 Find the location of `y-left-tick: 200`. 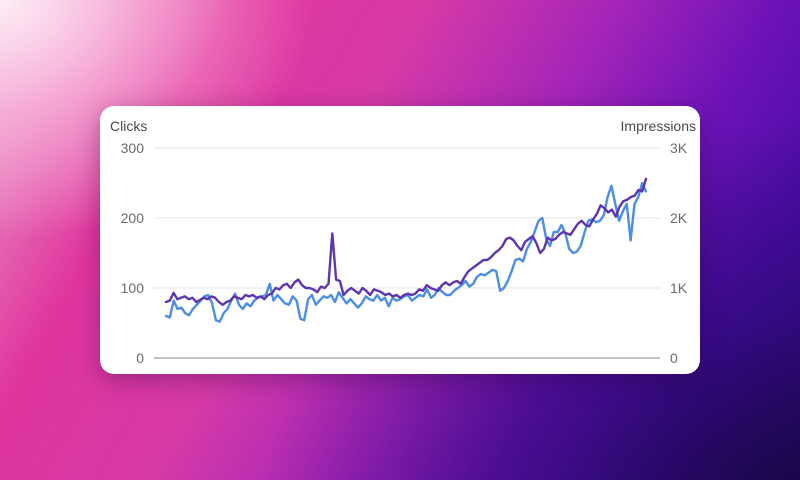

y-left-tick: 200 is located at coordinates (132, 218).